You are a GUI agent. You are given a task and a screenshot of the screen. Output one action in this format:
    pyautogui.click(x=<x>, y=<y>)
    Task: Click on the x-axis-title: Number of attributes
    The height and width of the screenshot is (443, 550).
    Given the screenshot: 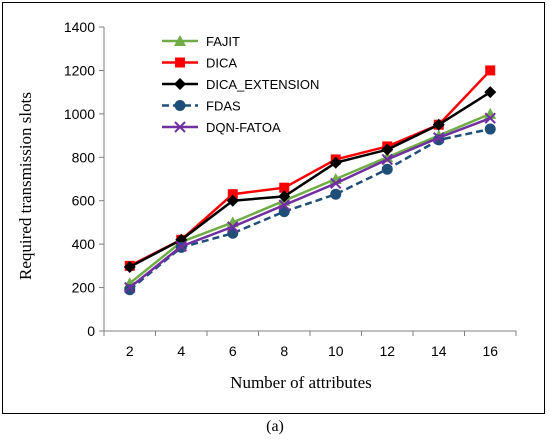 What is the action you would take?
    pyautogui.click(x=301, y=382)
    